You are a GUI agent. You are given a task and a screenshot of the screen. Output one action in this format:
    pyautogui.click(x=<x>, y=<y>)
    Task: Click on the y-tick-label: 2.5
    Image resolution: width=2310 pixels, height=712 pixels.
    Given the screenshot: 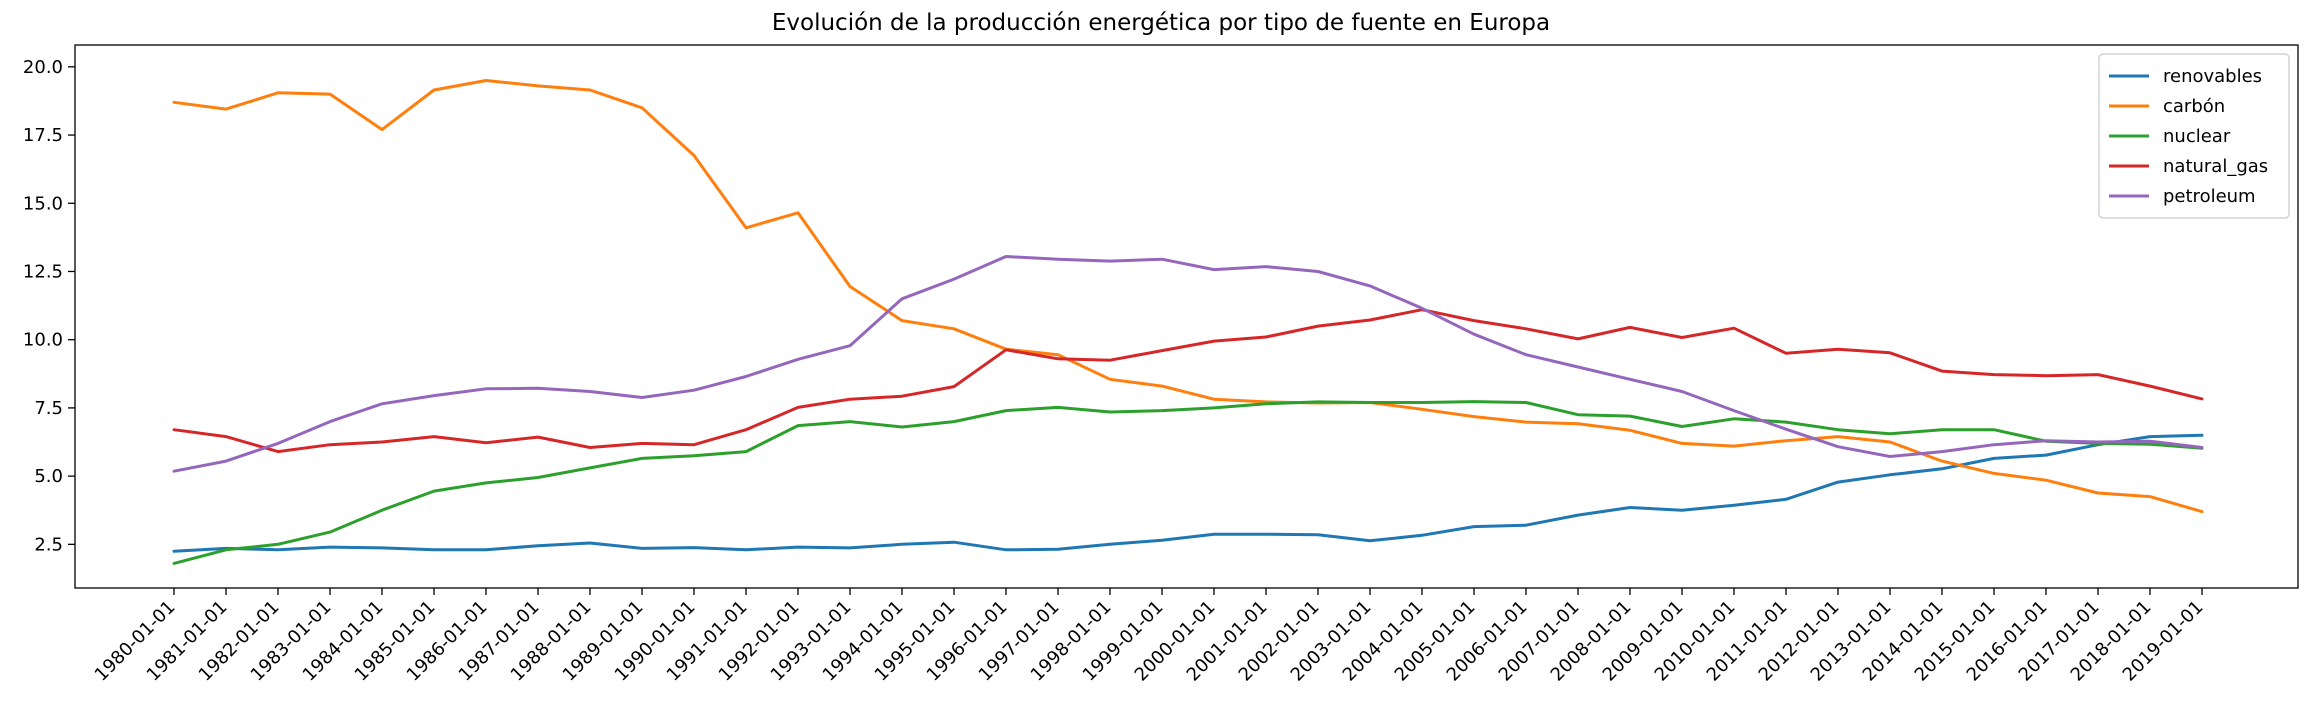 What is the action you would take?
    pyautogui.click(x=48, y=544)
    